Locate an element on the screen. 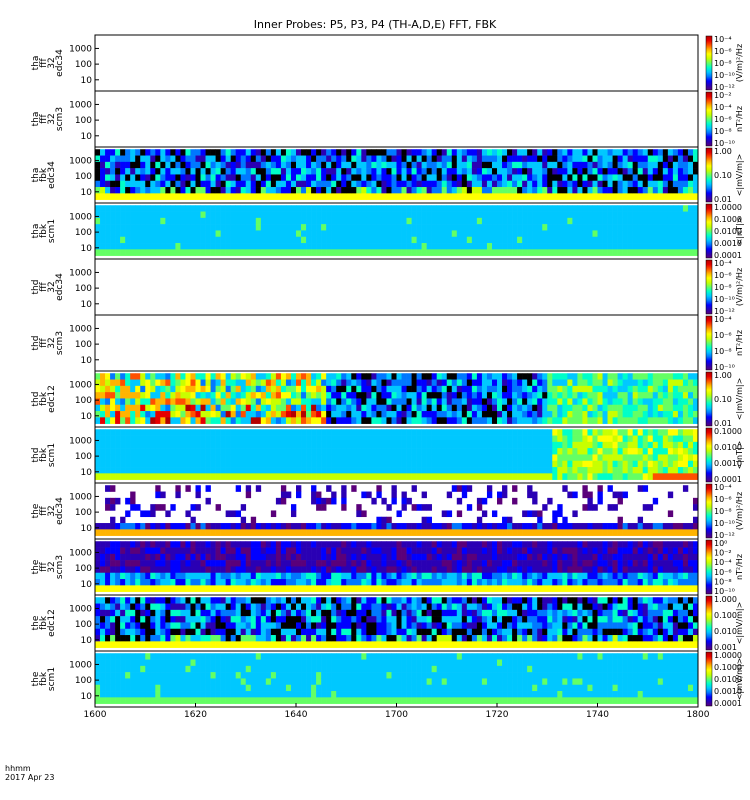 The image size is (750, 800). x-tick-label: 1620 is located at coordinates (195, 715).